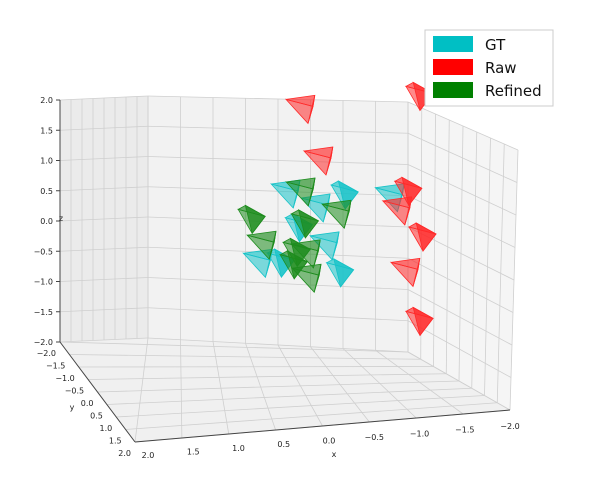  What do you see at coordinates (193, 451) in the screenshot?
I see `x-tick-label: 1.5` at bounding box center [193, 451].